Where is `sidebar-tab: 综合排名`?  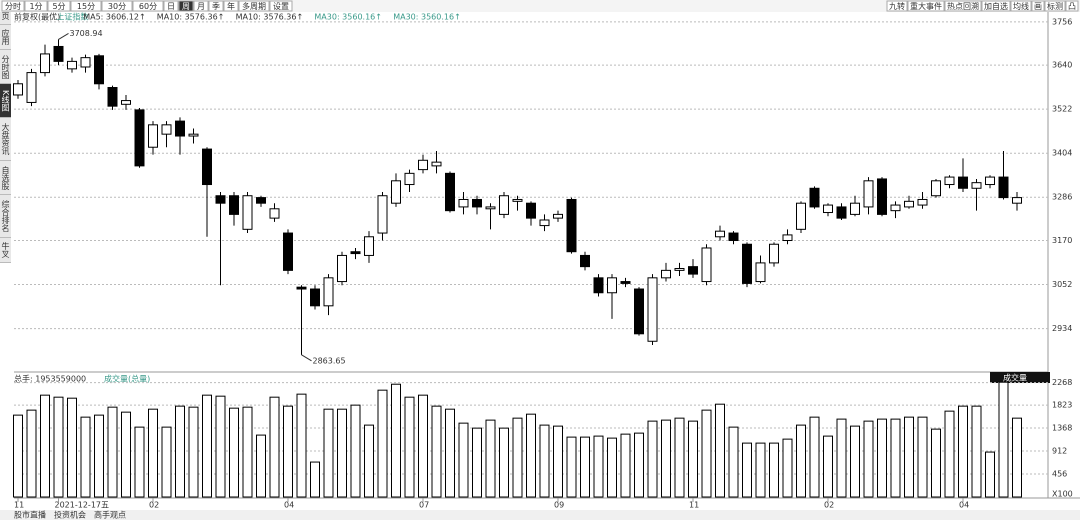 sidebar-tab: 综合排名 is located at coordinates (5, 216).